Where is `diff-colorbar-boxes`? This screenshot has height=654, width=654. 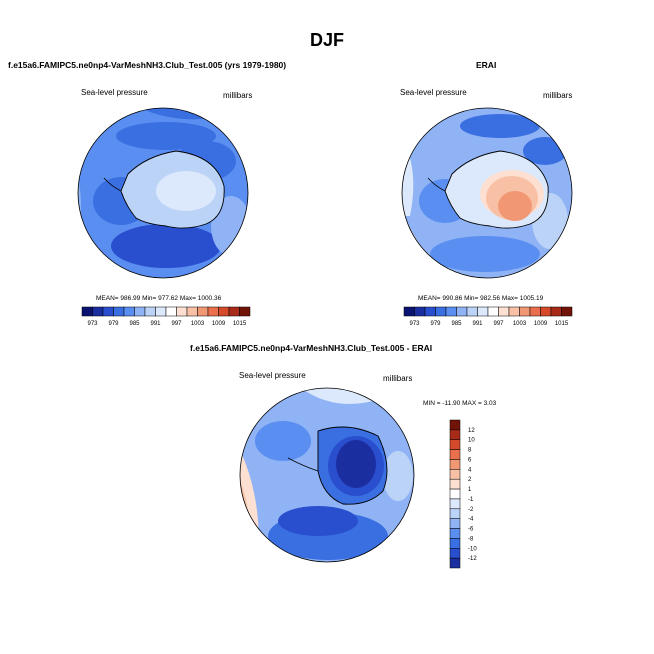 diff-colorbar-boxes is located at coordinates (455, 494).